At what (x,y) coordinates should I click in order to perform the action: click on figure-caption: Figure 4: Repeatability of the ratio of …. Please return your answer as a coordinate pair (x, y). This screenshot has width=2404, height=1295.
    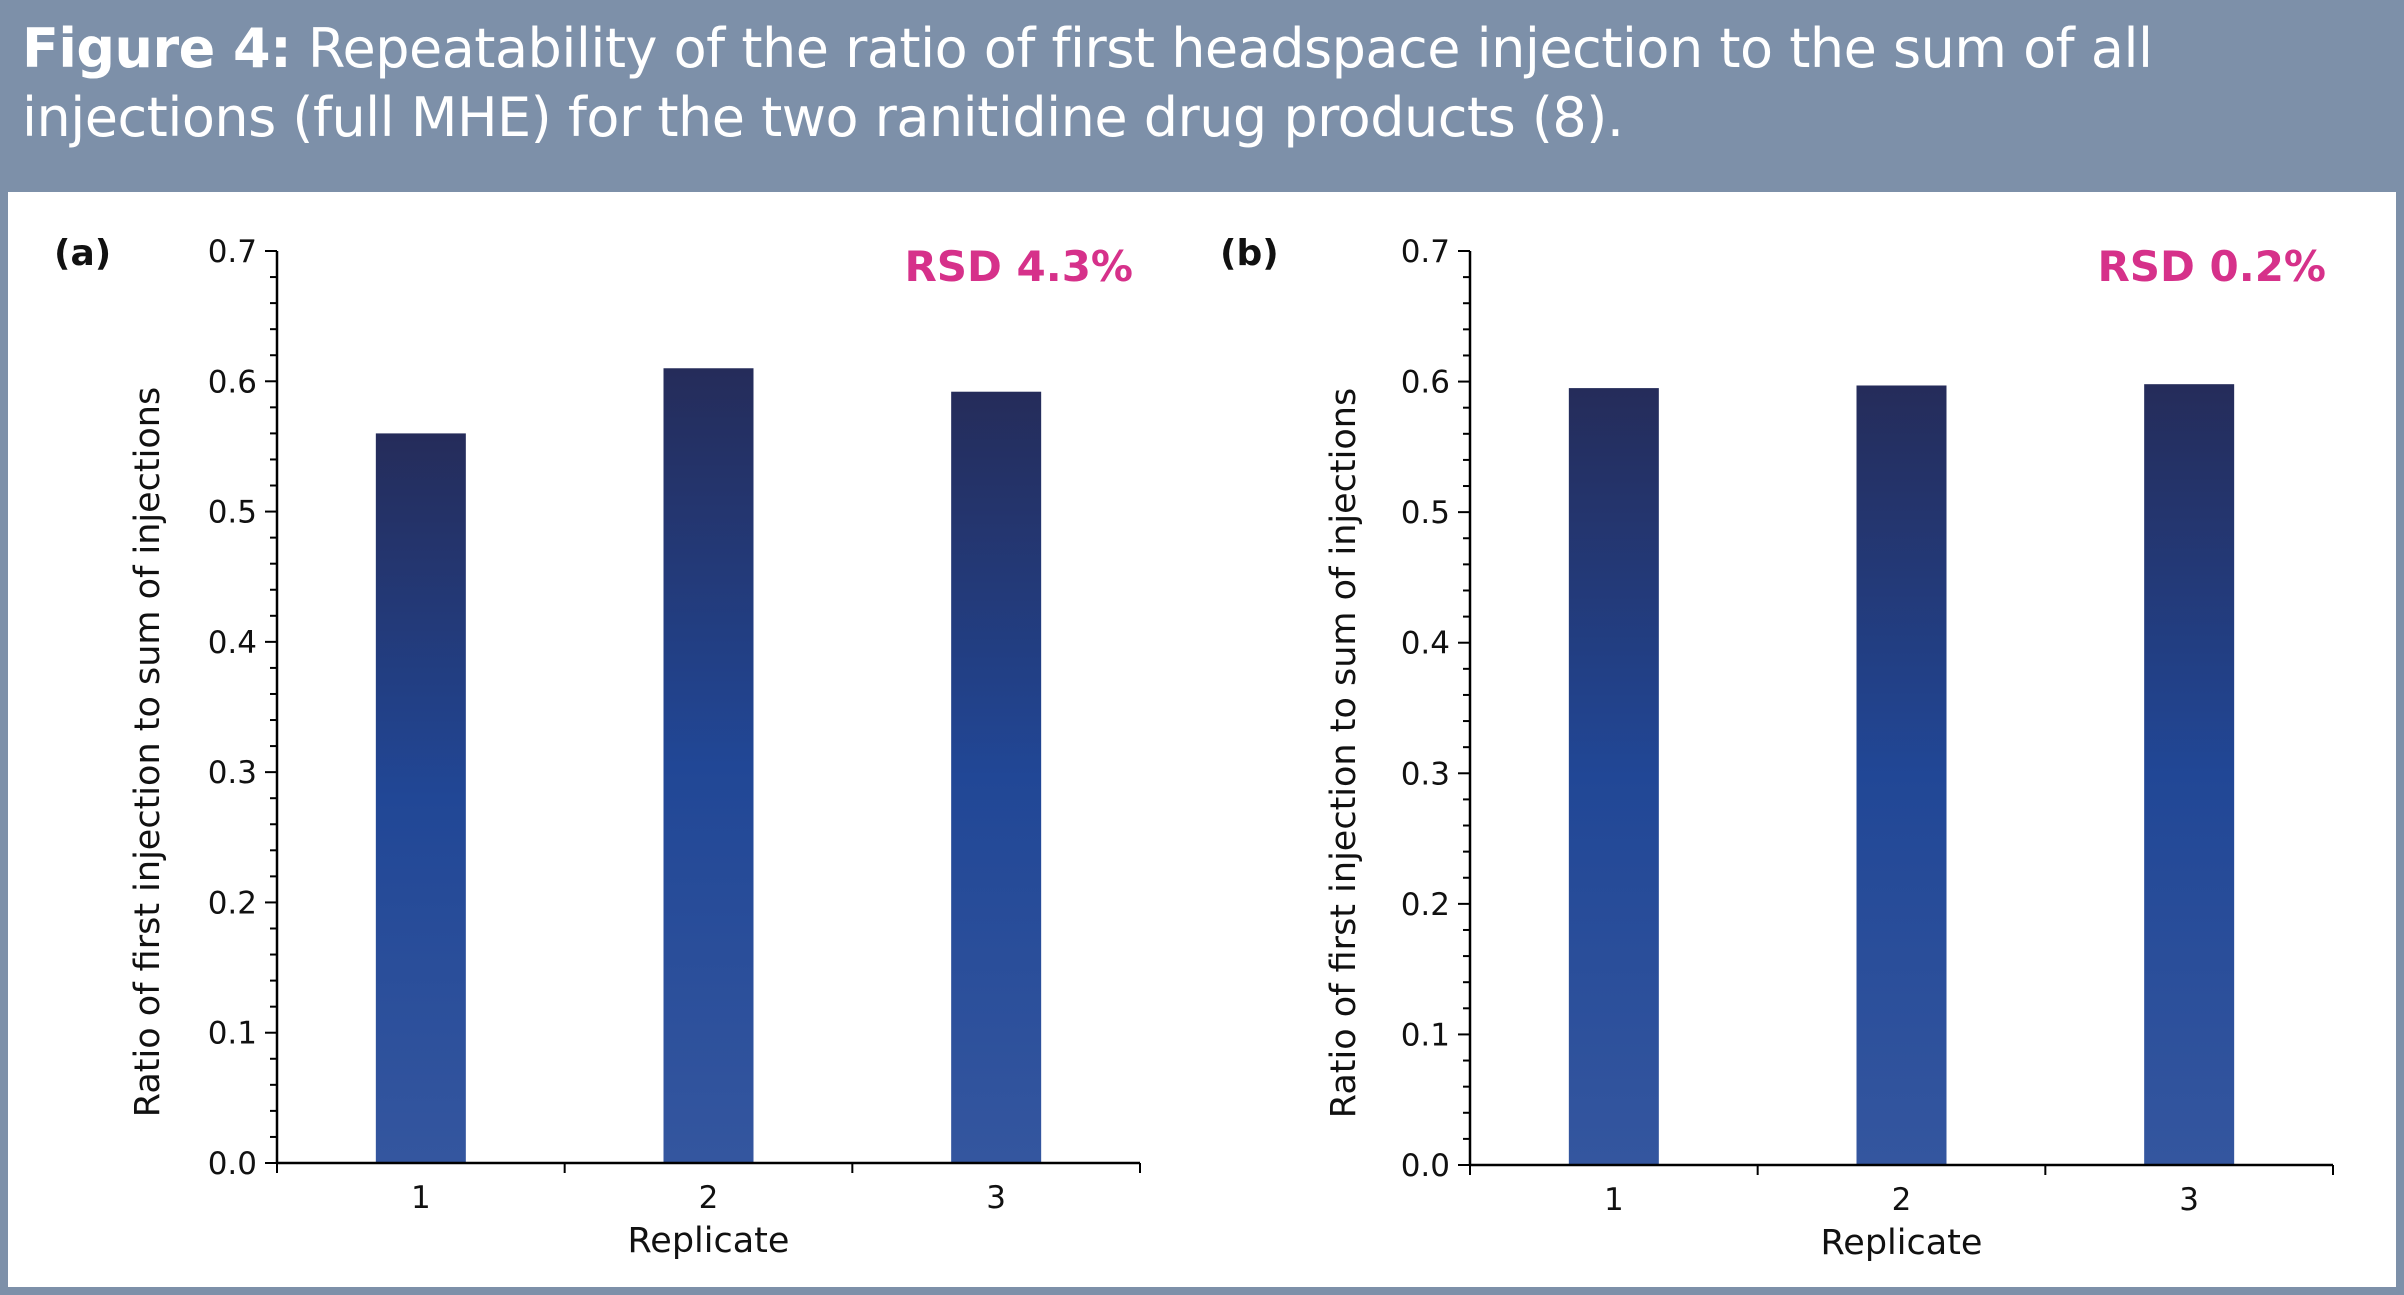
    Looking at the image, I should click on (1202, 99).